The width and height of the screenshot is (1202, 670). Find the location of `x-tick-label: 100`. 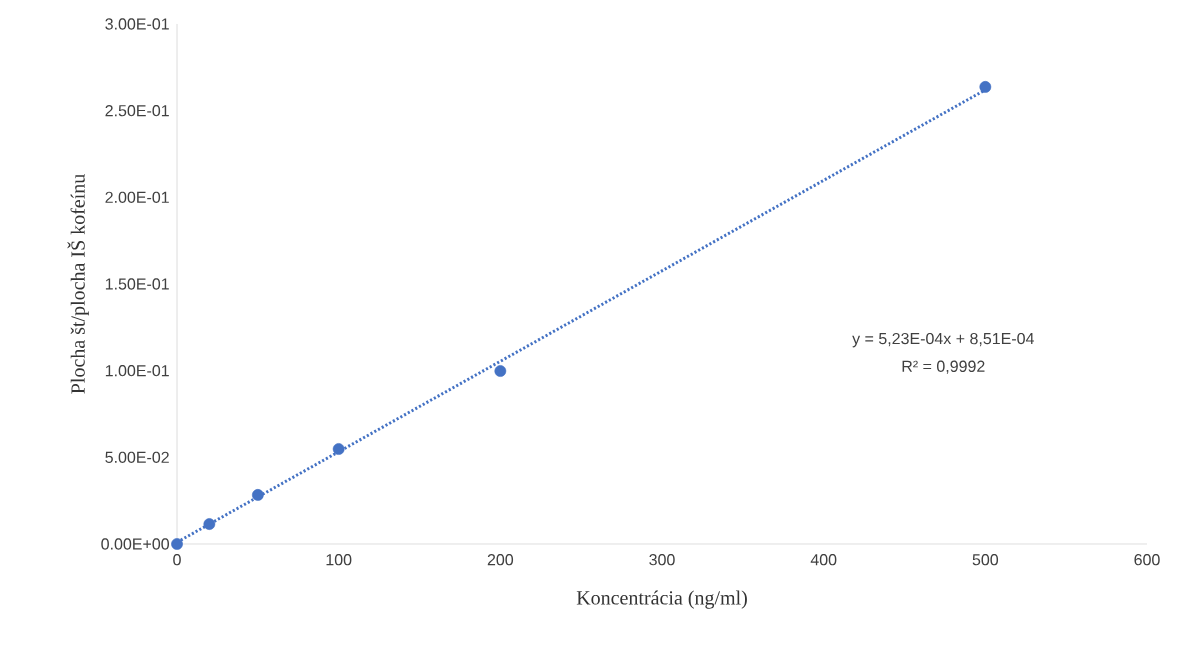

x-tick-label: 100 is located at coordinates (339, 560).